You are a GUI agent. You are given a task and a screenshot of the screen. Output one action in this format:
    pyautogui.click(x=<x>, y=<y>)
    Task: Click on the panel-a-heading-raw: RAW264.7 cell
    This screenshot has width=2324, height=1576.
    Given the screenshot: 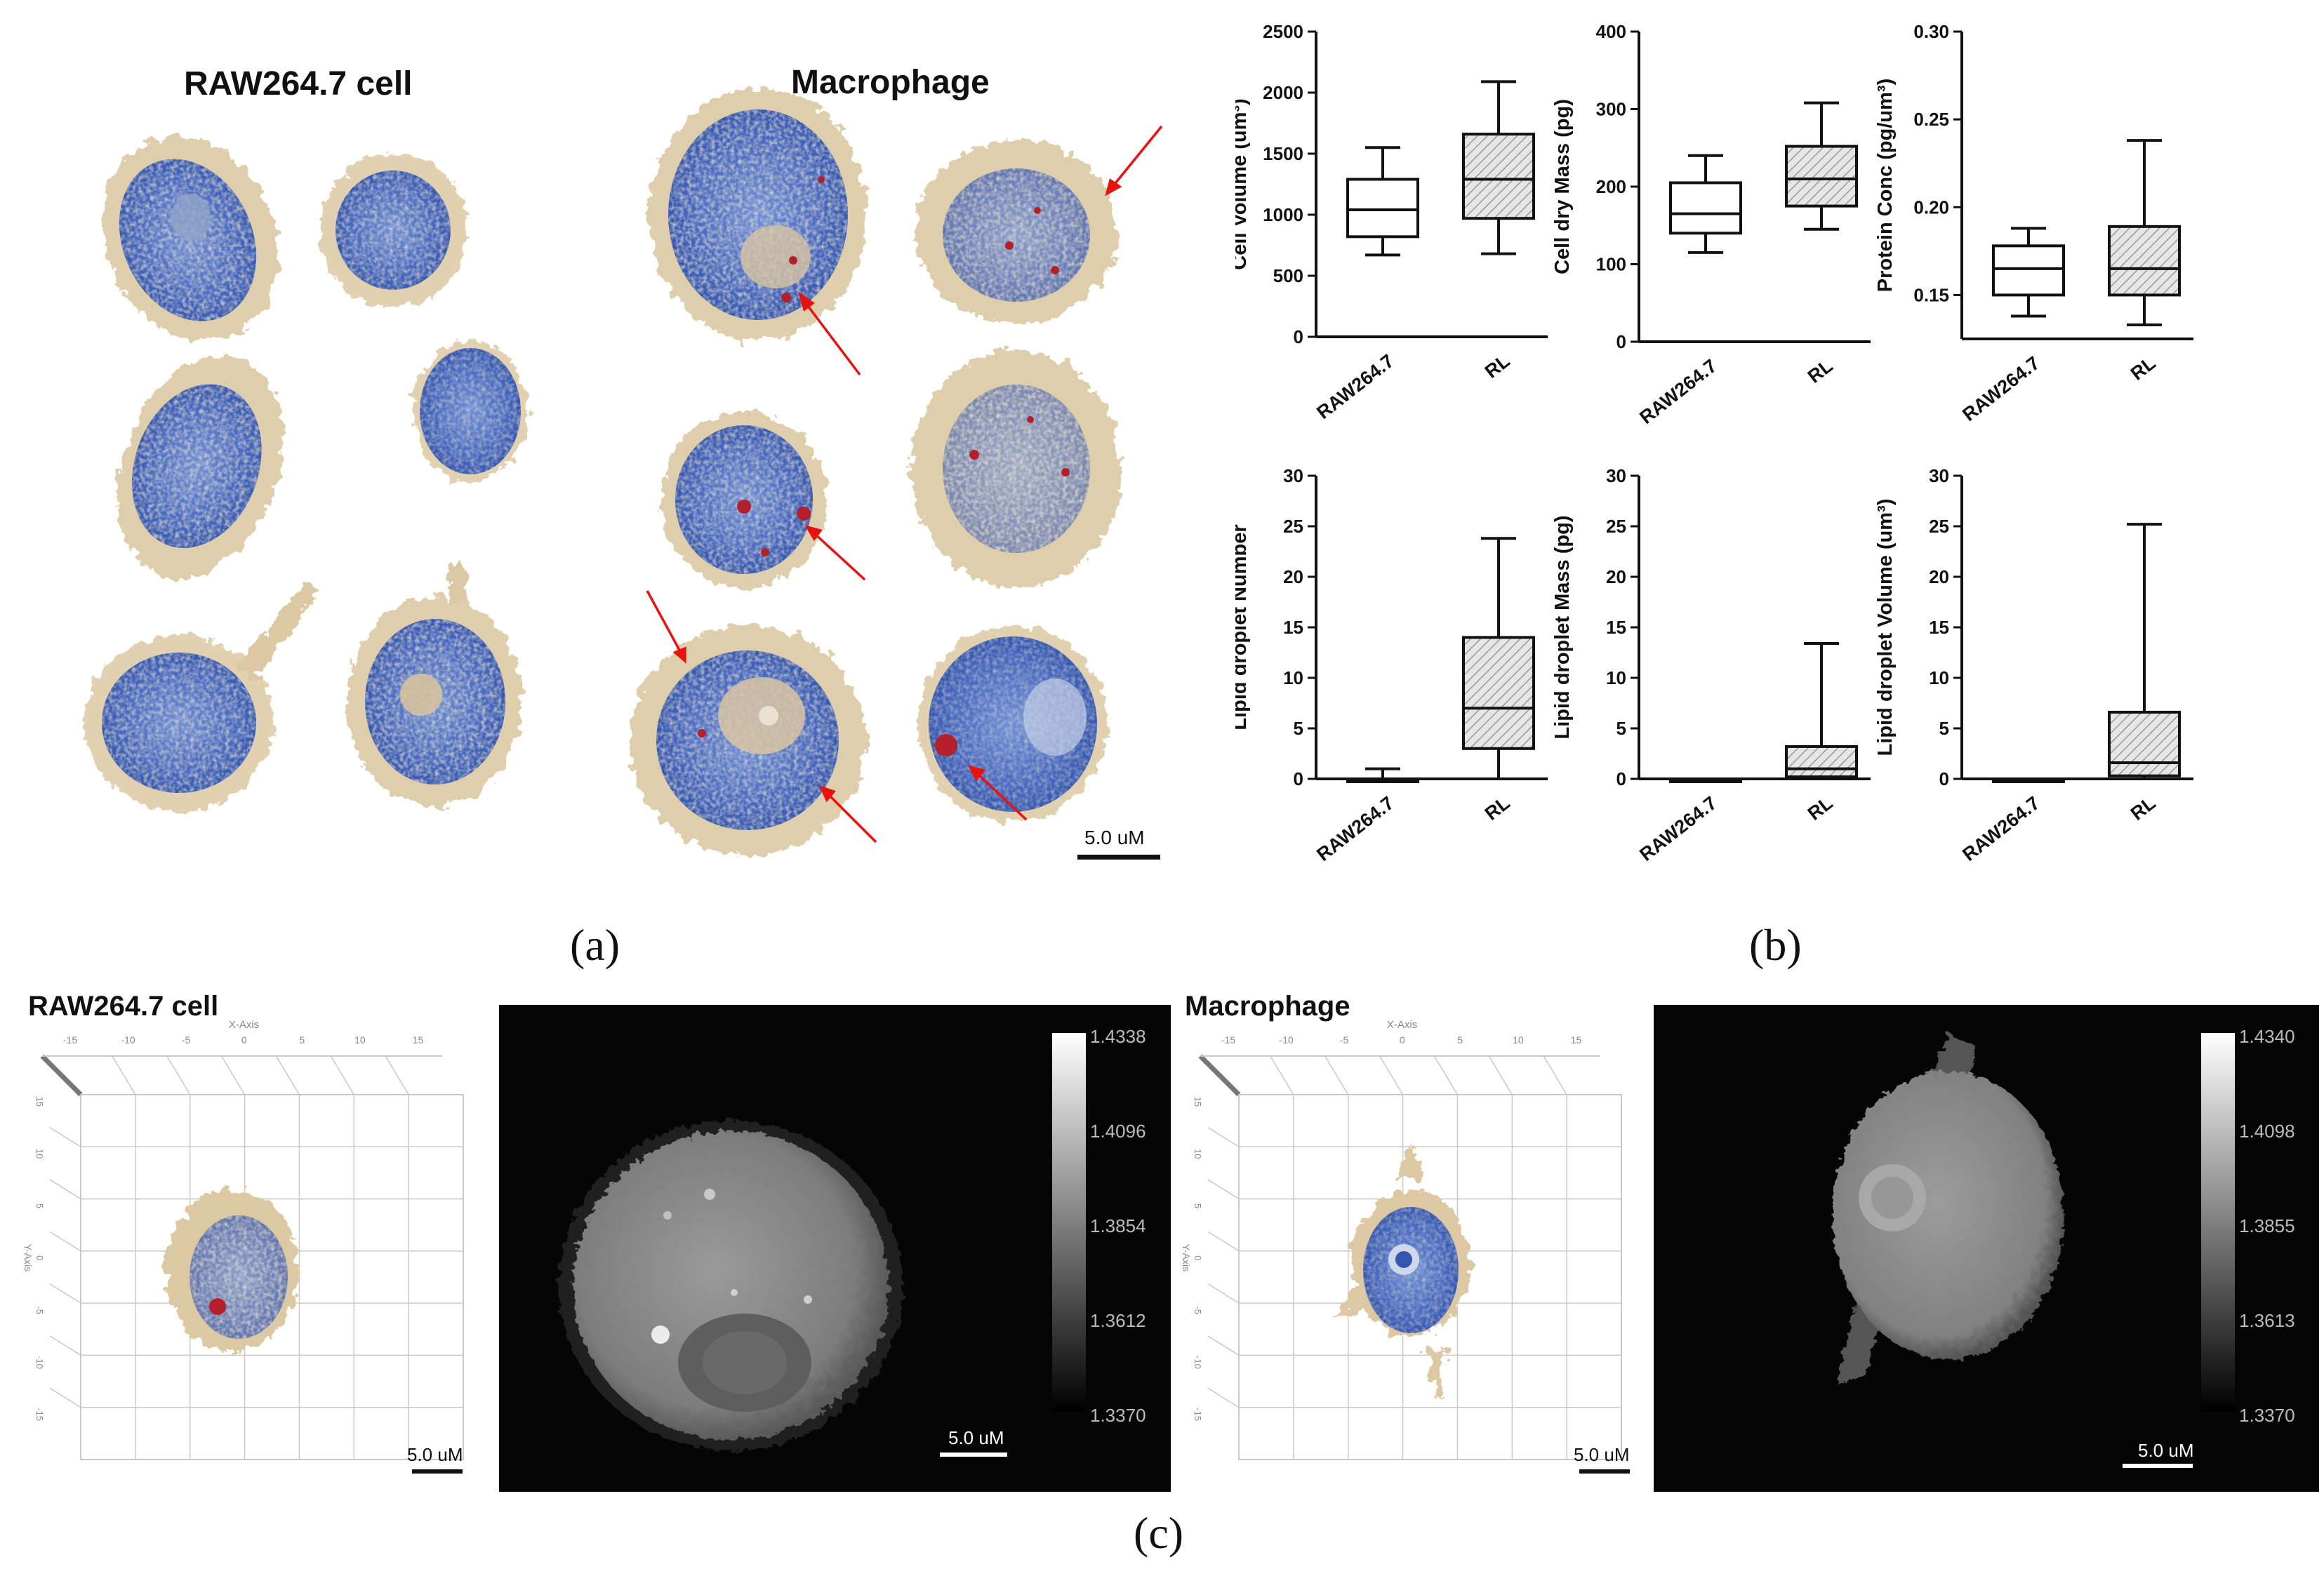 What is the action you would take?
    pyautogui.click(x=298, y=83)
    